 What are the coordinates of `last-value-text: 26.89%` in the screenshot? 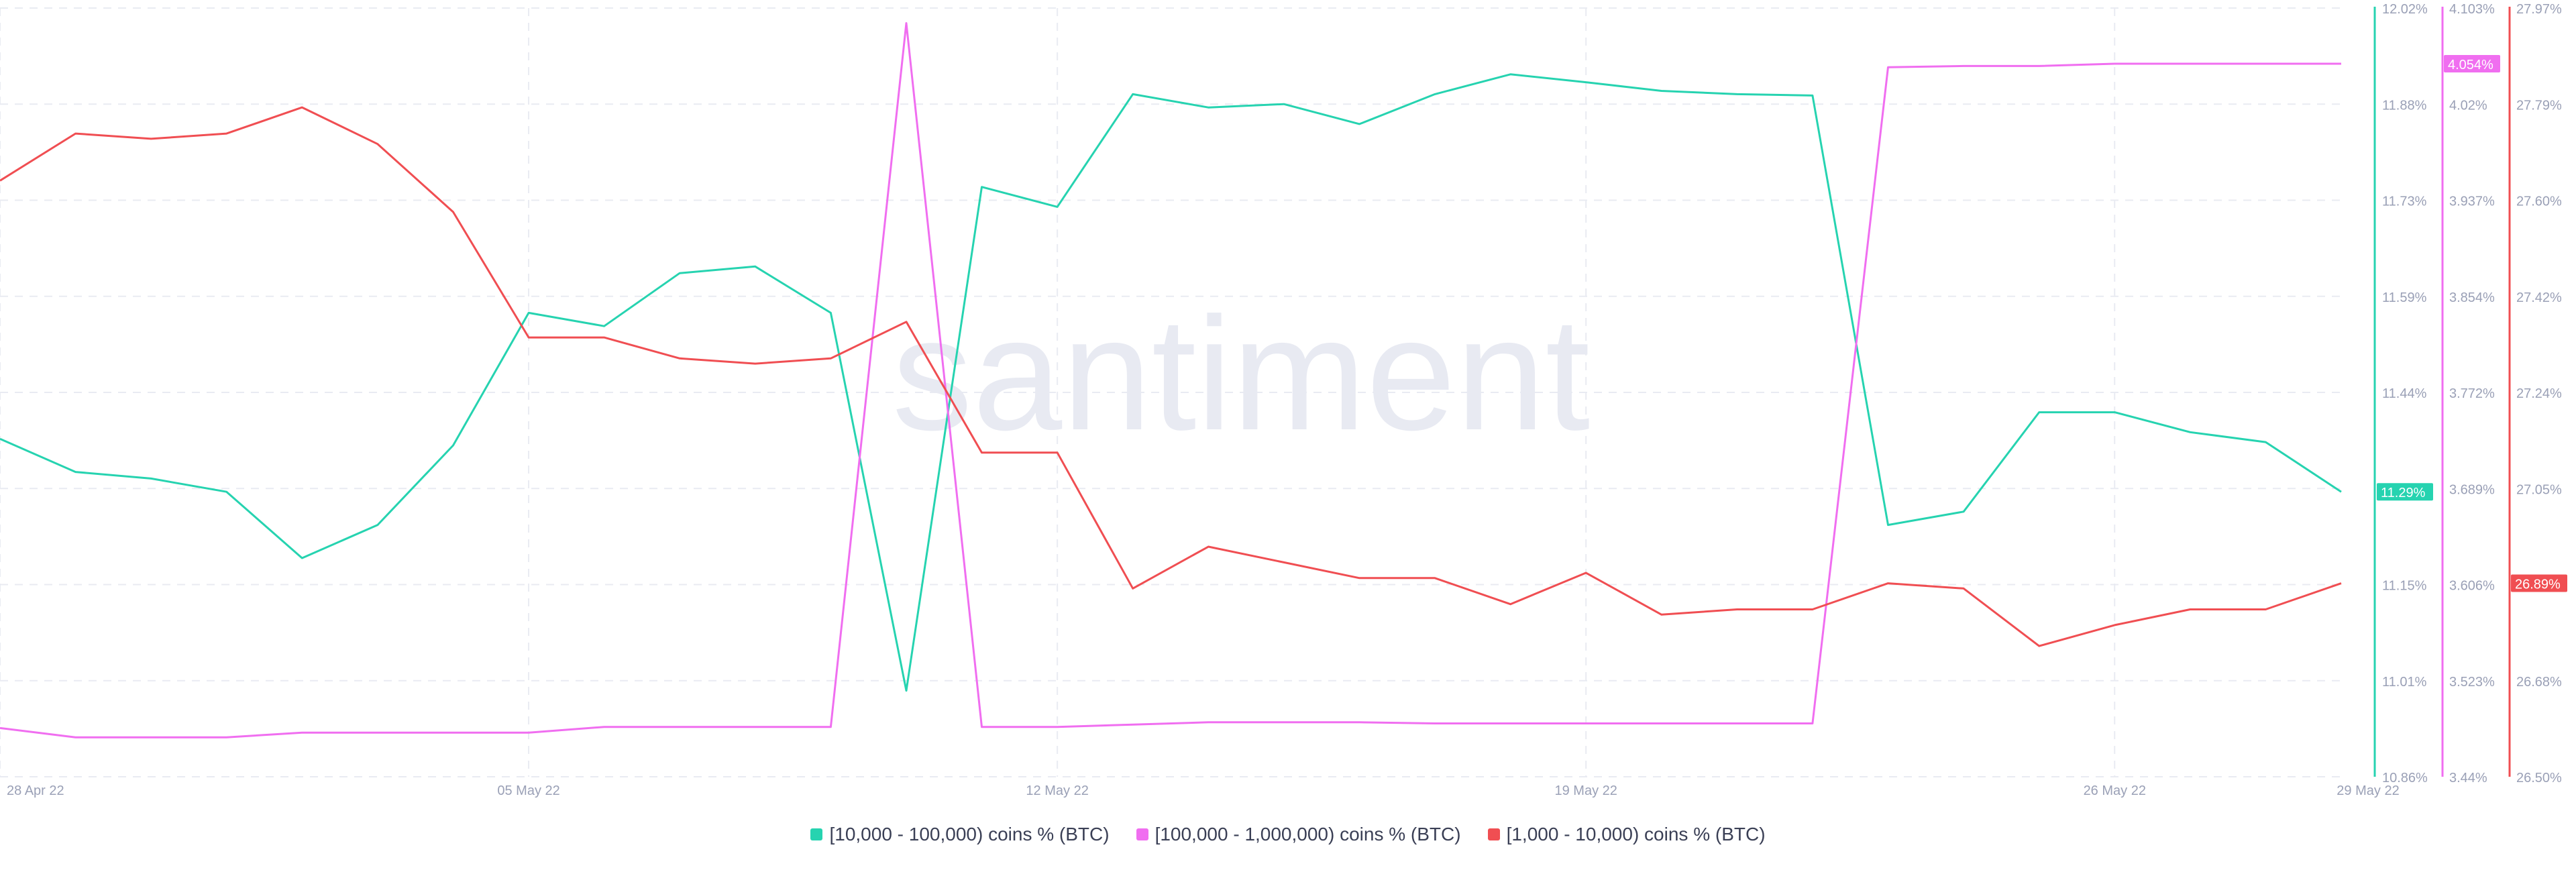 It's located at (2538, 585).